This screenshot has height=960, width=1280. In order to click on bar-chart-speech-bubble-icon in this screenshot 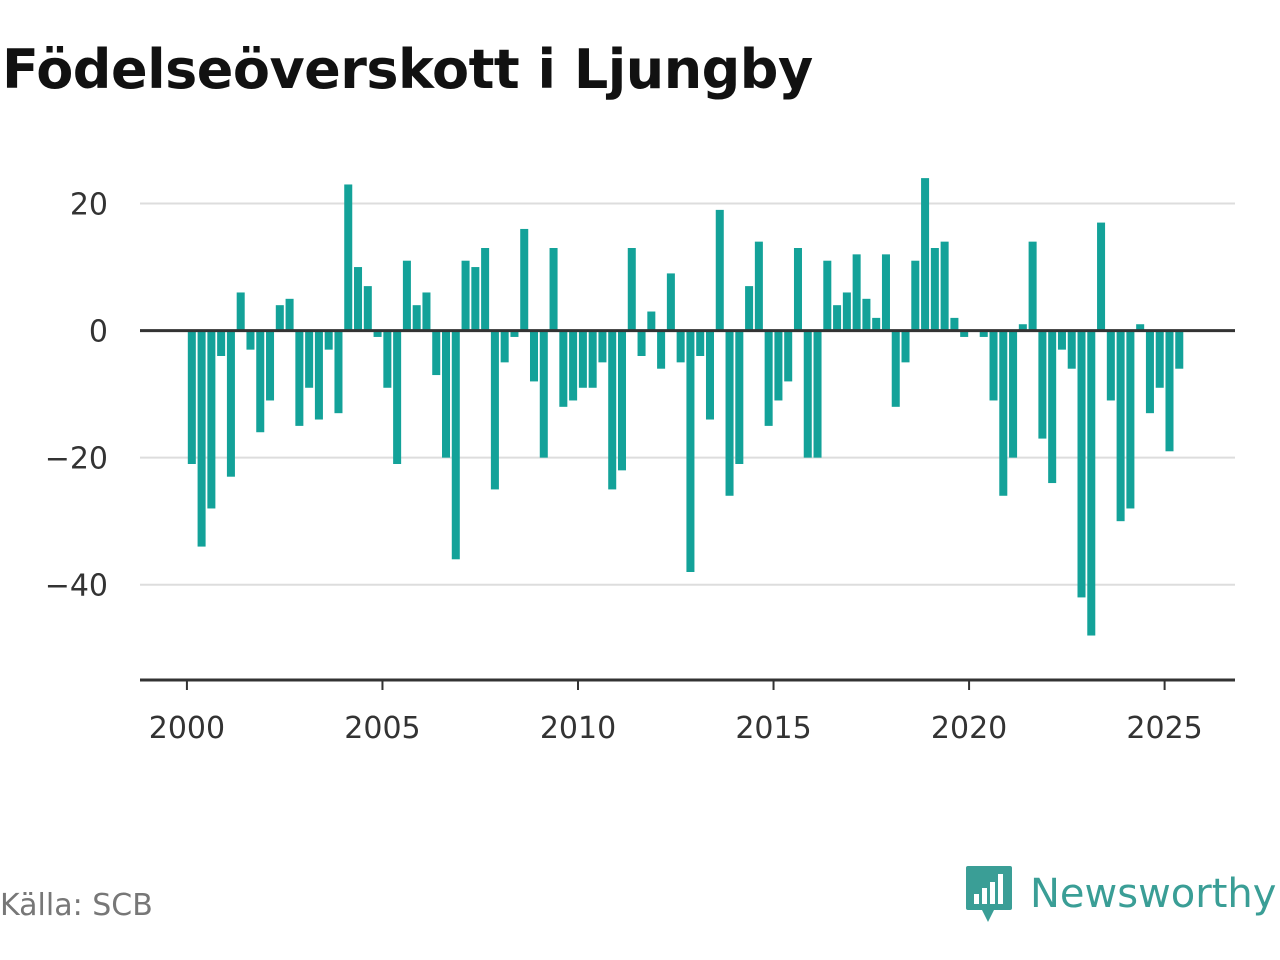, I will do `click(989, 894)`.